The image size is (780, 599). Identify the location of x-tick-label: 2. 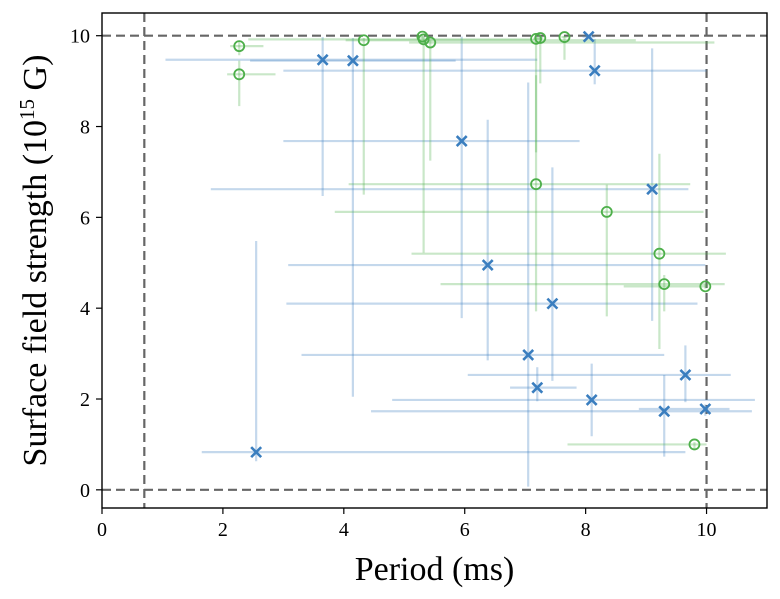
(223, 530).